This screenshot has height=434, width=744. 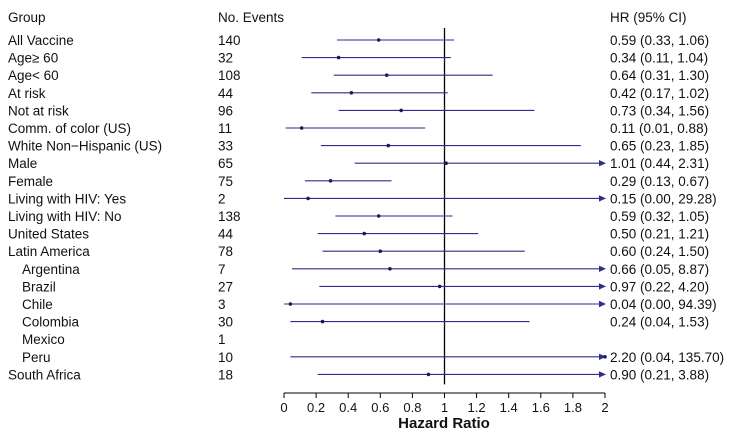 What do you see at coordinates (225, 374) in the screenshot?
I see `row-events: 18` at bounding box center [225, 374].